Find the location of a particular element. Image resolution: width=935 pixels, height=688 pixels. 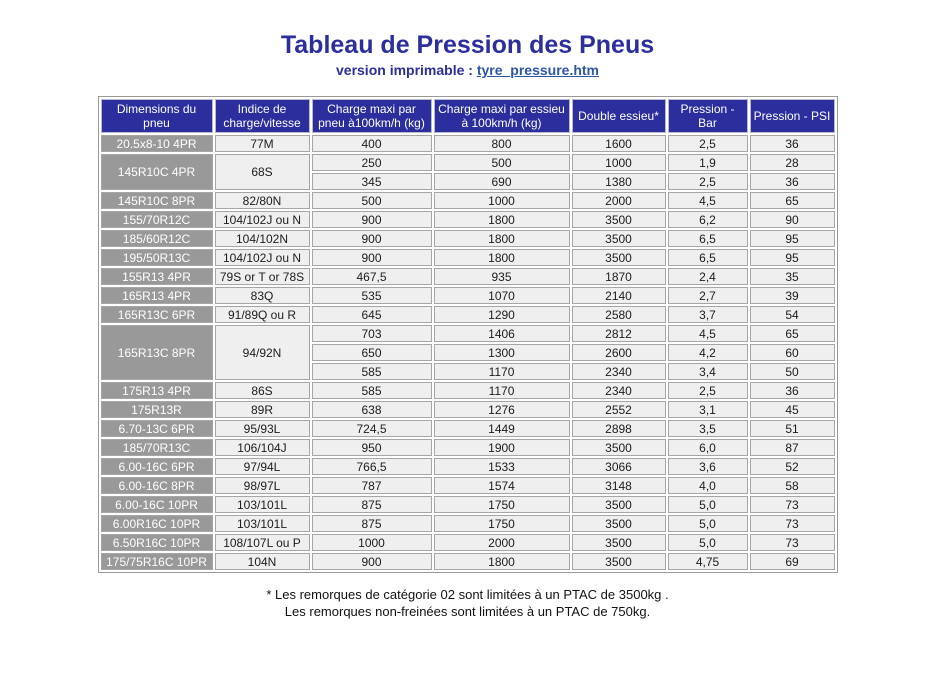

table-row: 145R10C 8PR 82/80N 500 1000 2000 4,5 65 is located at coordinates (467, 200).